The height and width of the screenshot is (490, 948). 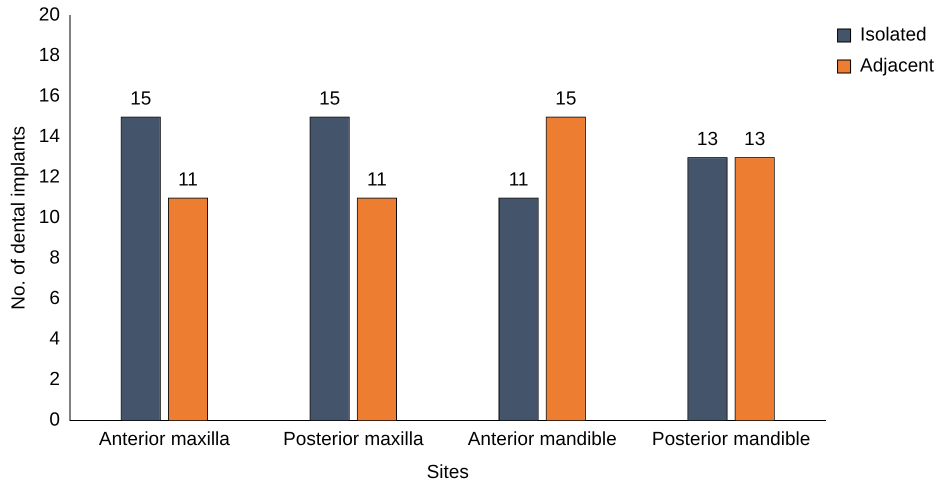 What do you see at coordinates (893, 35) in the screenshot?
I see `legend-label: Isolated` at bounding box center [893, 35].